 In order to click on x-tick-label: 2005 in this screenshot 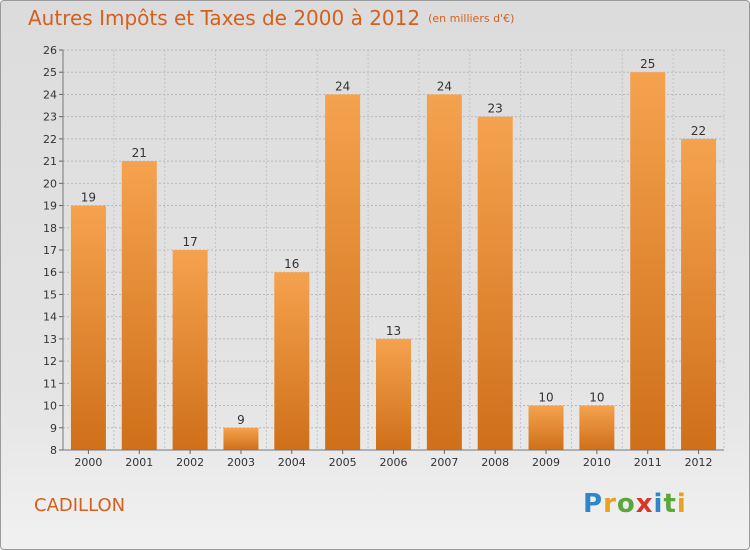, I will do `click(343, 462)`.